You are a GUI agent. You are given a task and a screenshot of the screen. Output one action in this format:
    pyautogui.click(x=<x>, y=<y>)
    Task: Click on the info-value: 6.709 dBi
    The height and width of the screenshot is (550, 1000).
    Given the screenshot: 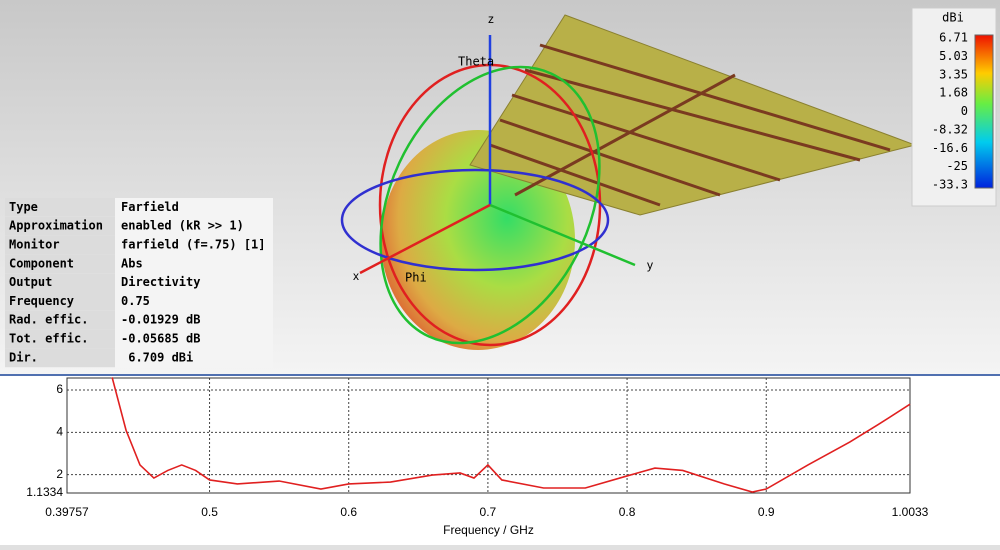 What is the action you would take?
    pyautogui.click(x=157, y=357)
    